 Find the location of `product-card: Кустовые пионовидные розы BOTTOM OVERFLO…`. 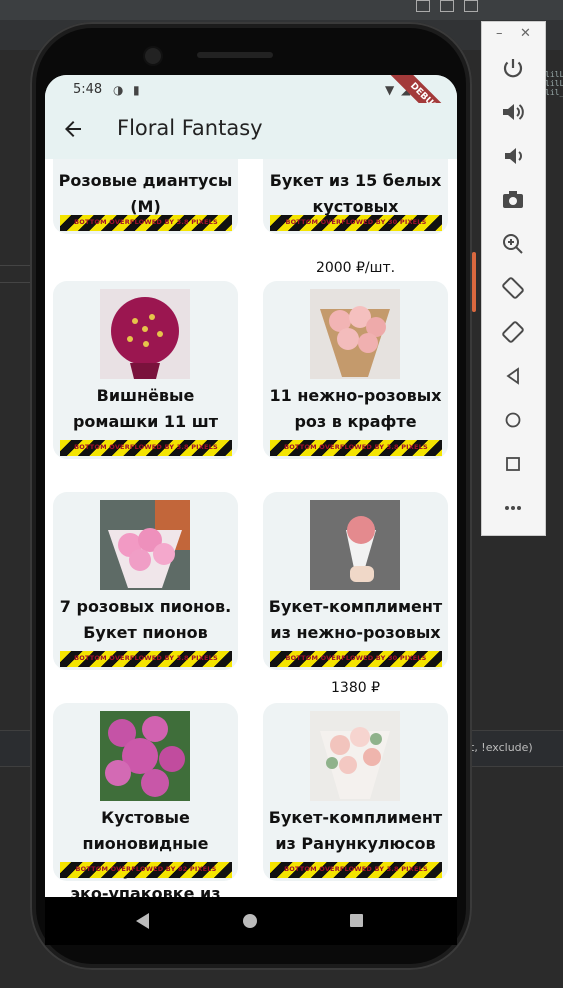

product-card: Кустовые пионовидные розы BOTTOM OVERFLO… is located at coordinates (145, 792).